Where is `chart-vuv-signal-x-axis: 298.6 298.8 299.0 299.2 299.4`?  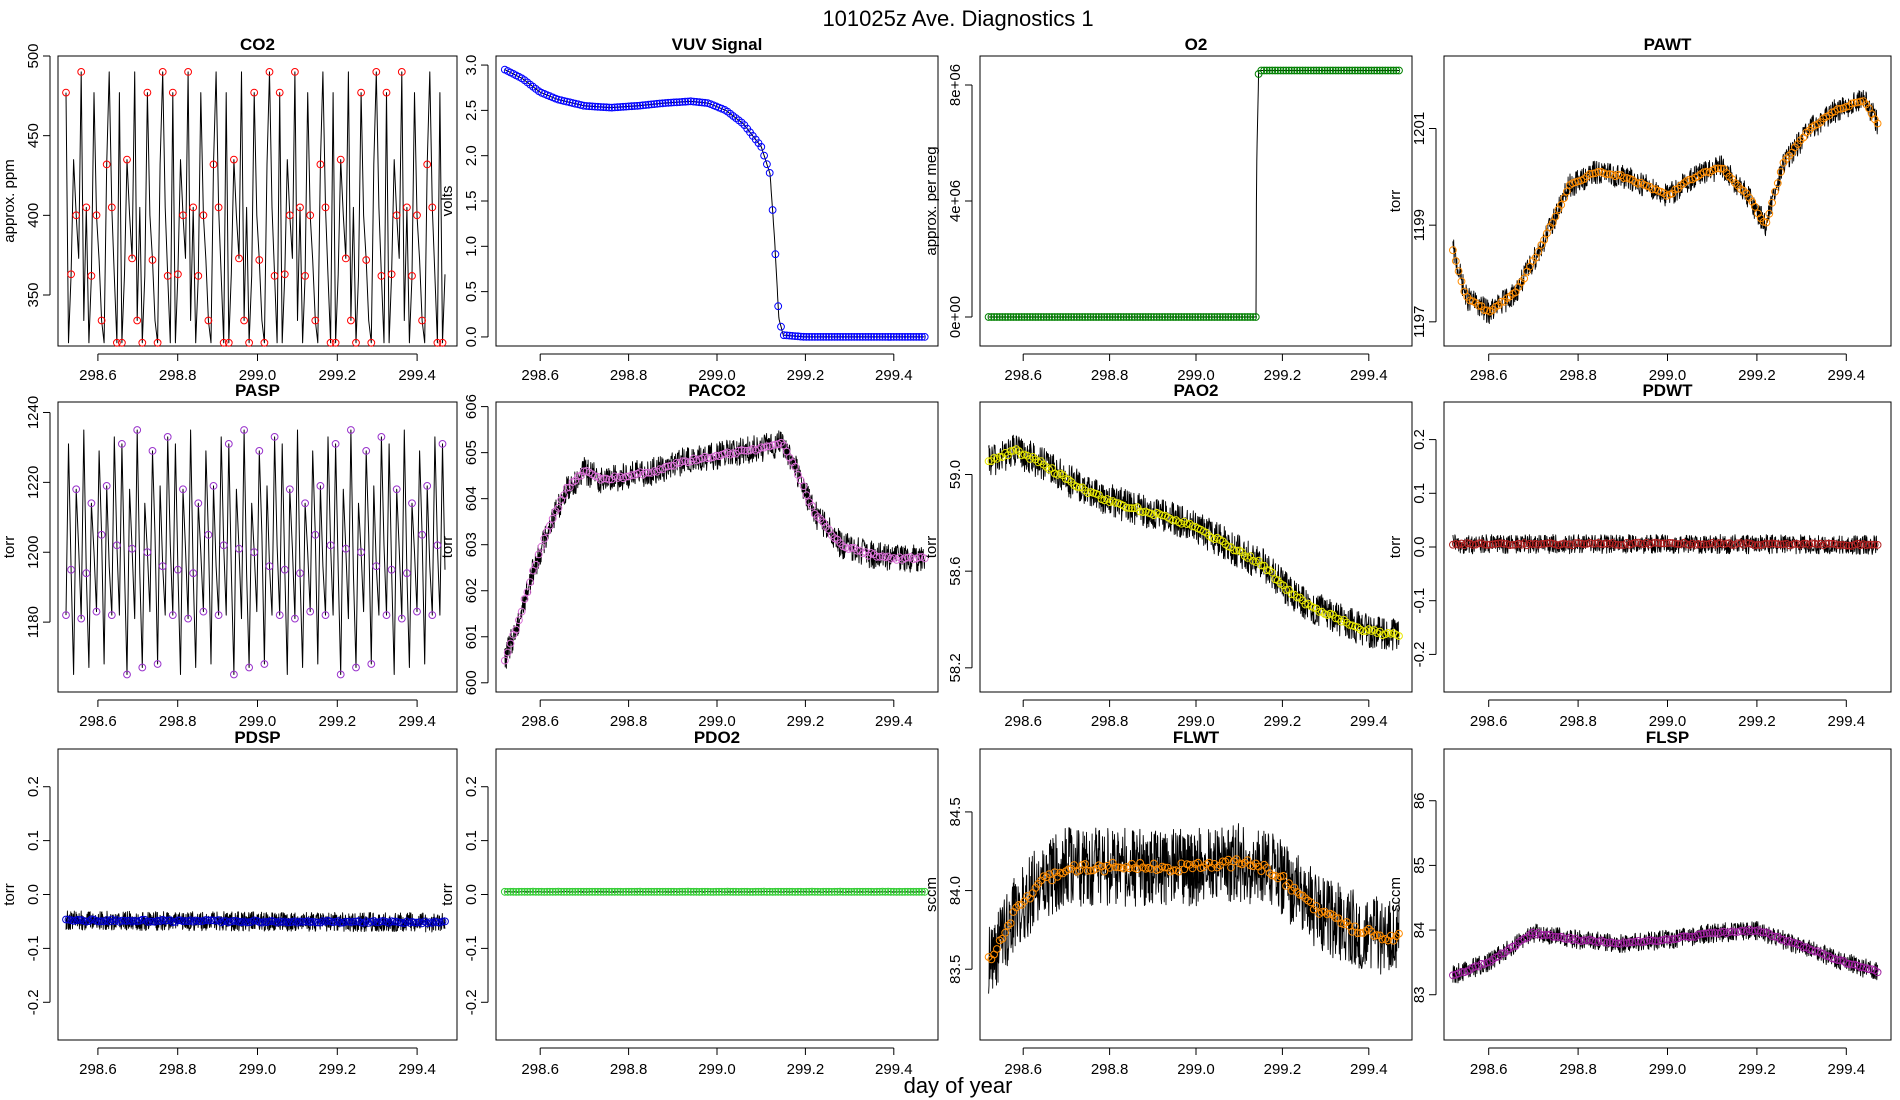 chart-vuv-signal-x-axis: 298.6 298.8 299.0 299.2 299.4 is located at coordinates (717, 368).